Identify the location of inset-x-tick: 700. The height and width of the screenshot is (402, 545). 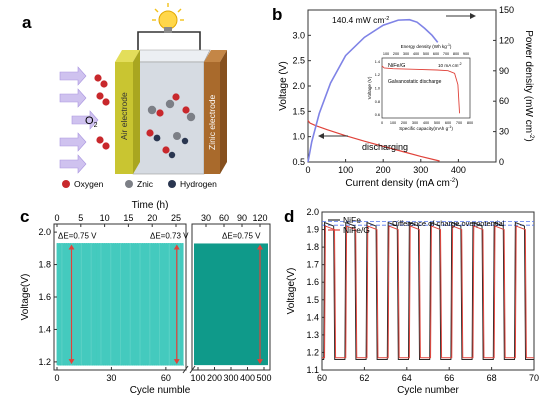
(459, 123).